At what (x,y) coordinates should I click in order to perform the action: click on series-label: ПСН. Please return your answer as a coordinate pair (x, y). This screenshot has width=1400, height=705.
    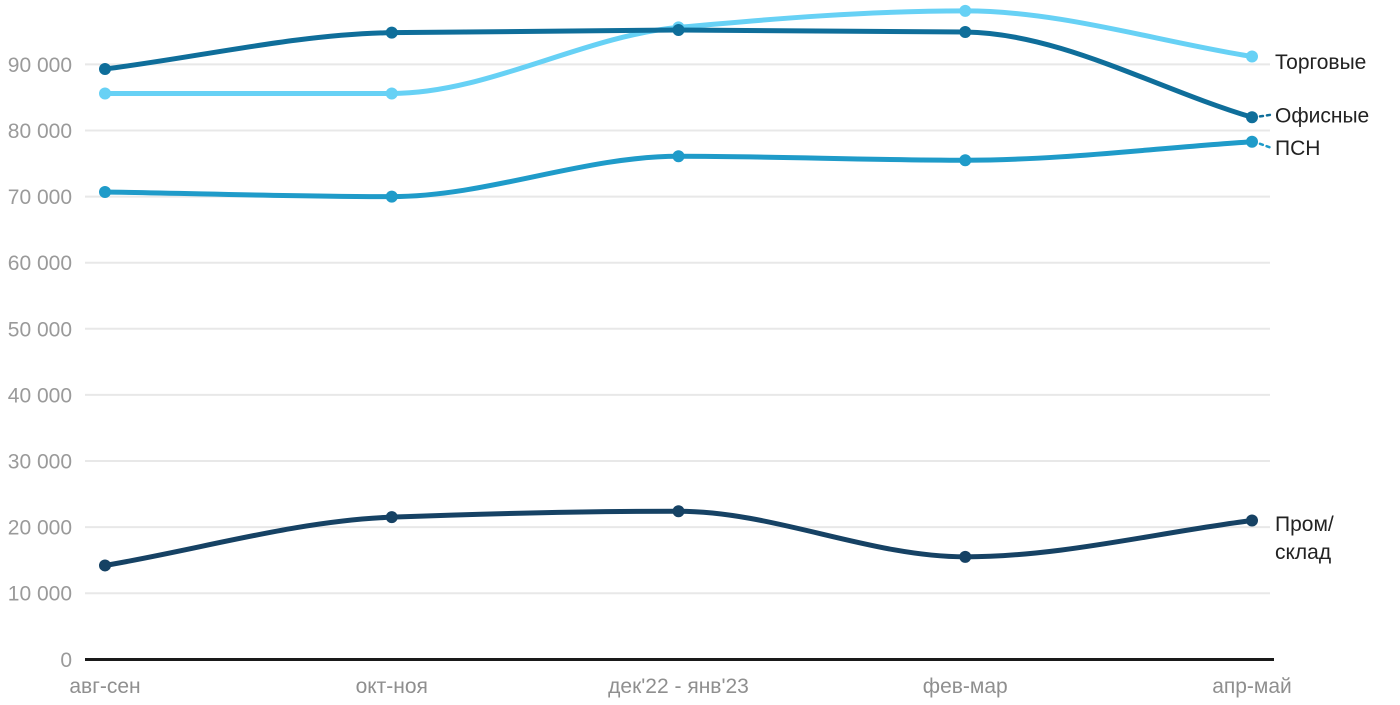
    Looking at the image, I should click on (1297, 148).